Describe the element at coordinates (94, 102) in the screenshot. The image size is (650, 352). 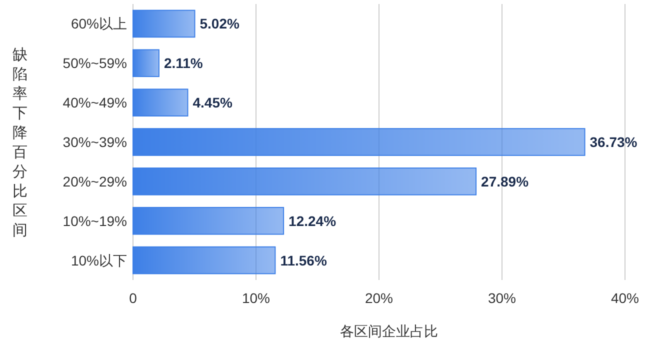
I see `y-tick-label: 40%~49%` at that location.